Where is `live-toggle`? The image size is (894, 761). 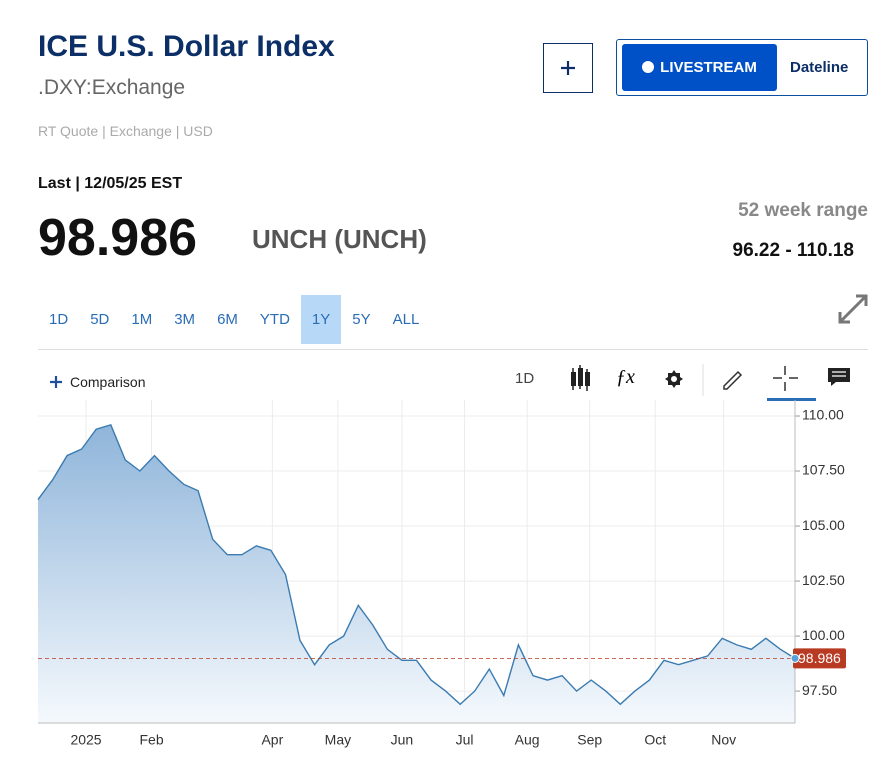
live-toggle is located at coordinates (742, 67).